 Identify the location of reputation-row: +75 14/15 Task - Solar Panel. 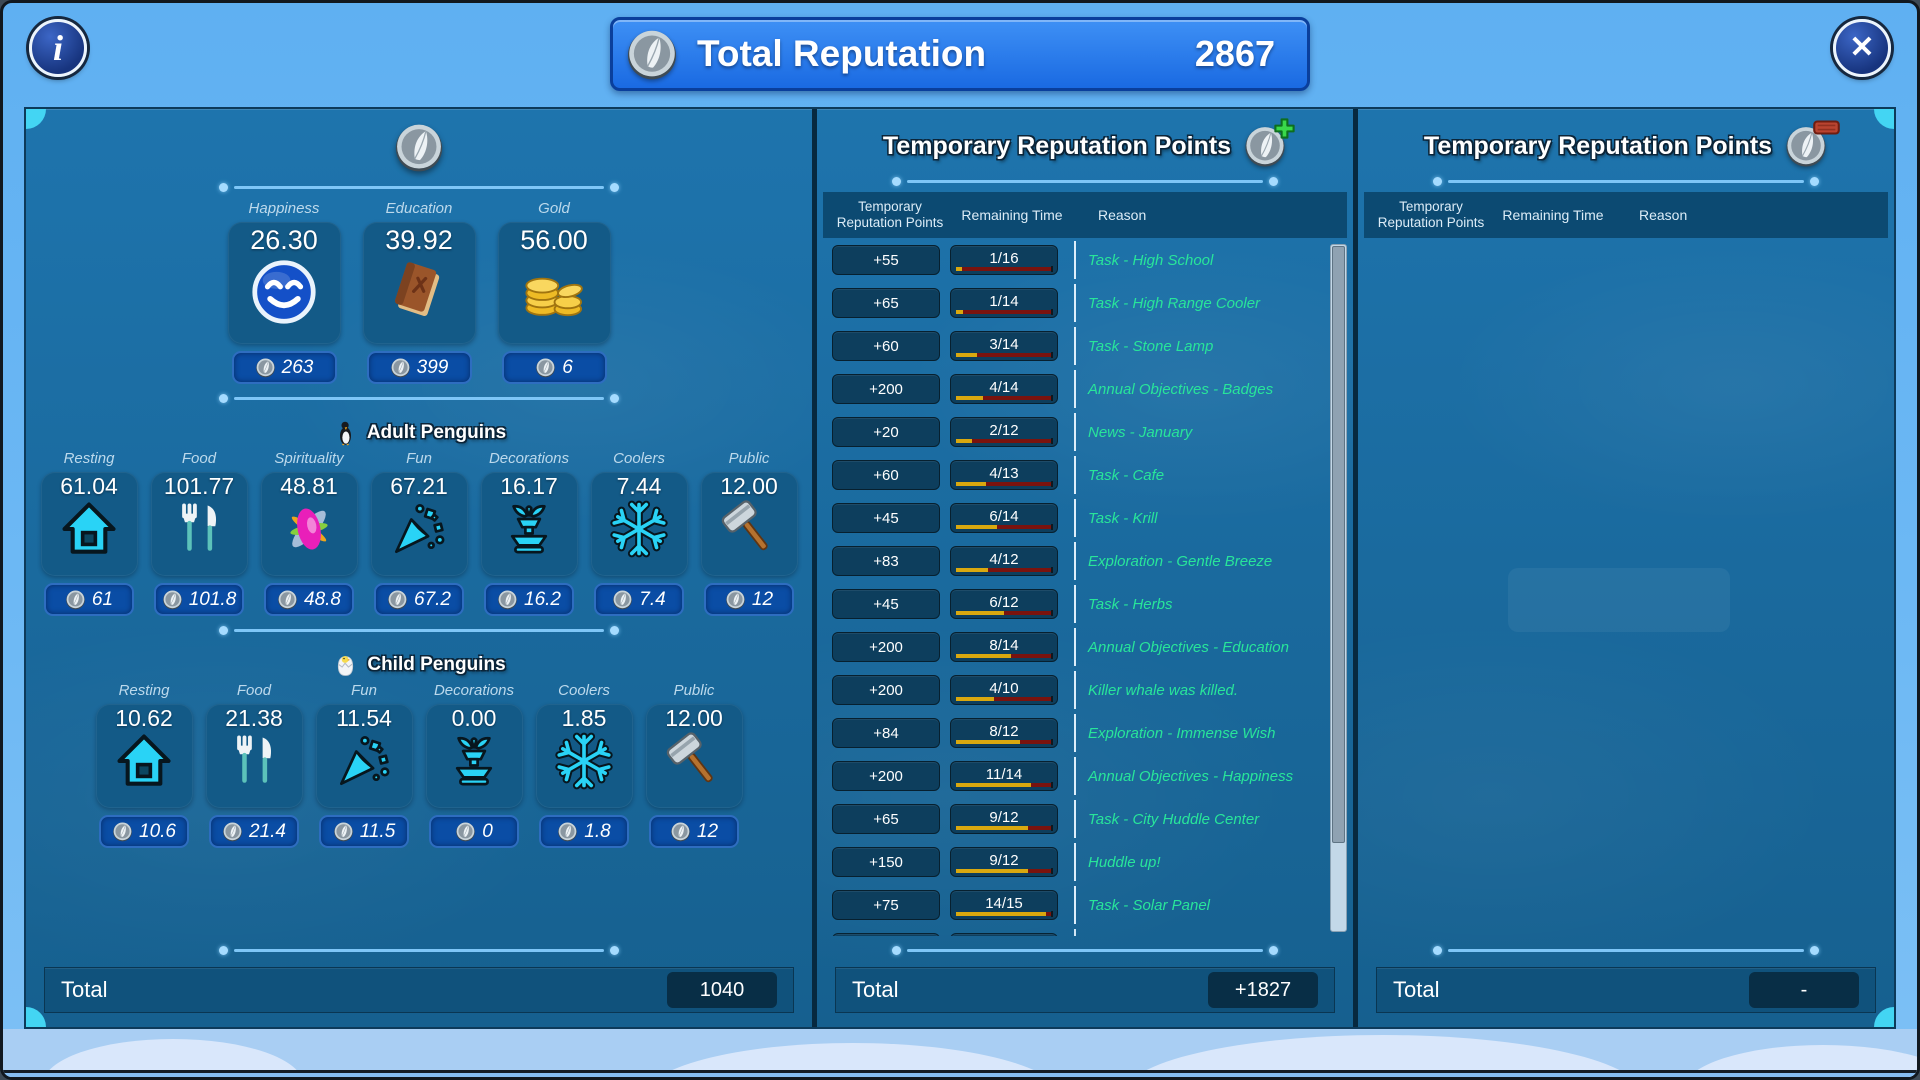
(1092, 905).